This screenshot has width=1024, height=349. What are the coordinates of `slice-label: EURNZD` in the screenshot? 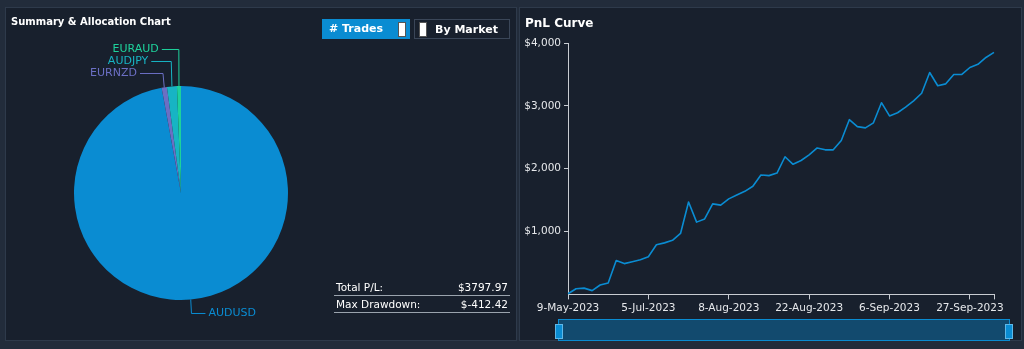 It's located at (114, 73).